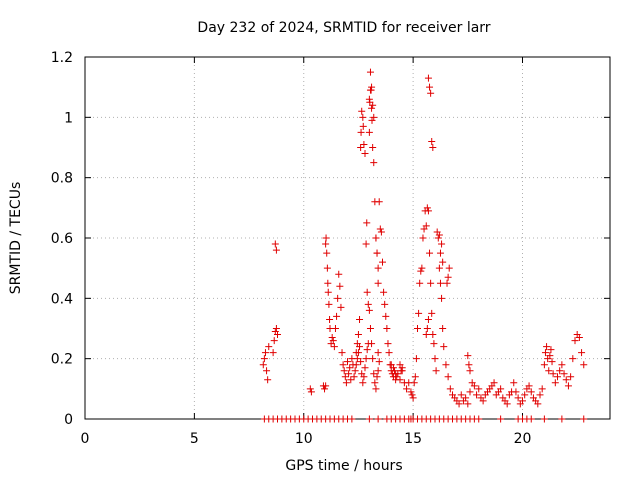  Describe the element at coordinates (343, 466) in the screenshot. I see `x-axis-label: GPS time / hours` at that location.